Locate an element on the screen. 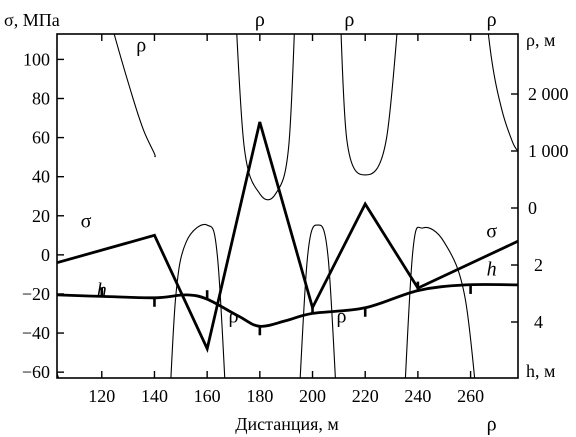 The height and width of the screenshot is (437, 576). left-tick-label: 0 is located at coordinates (45, 255).